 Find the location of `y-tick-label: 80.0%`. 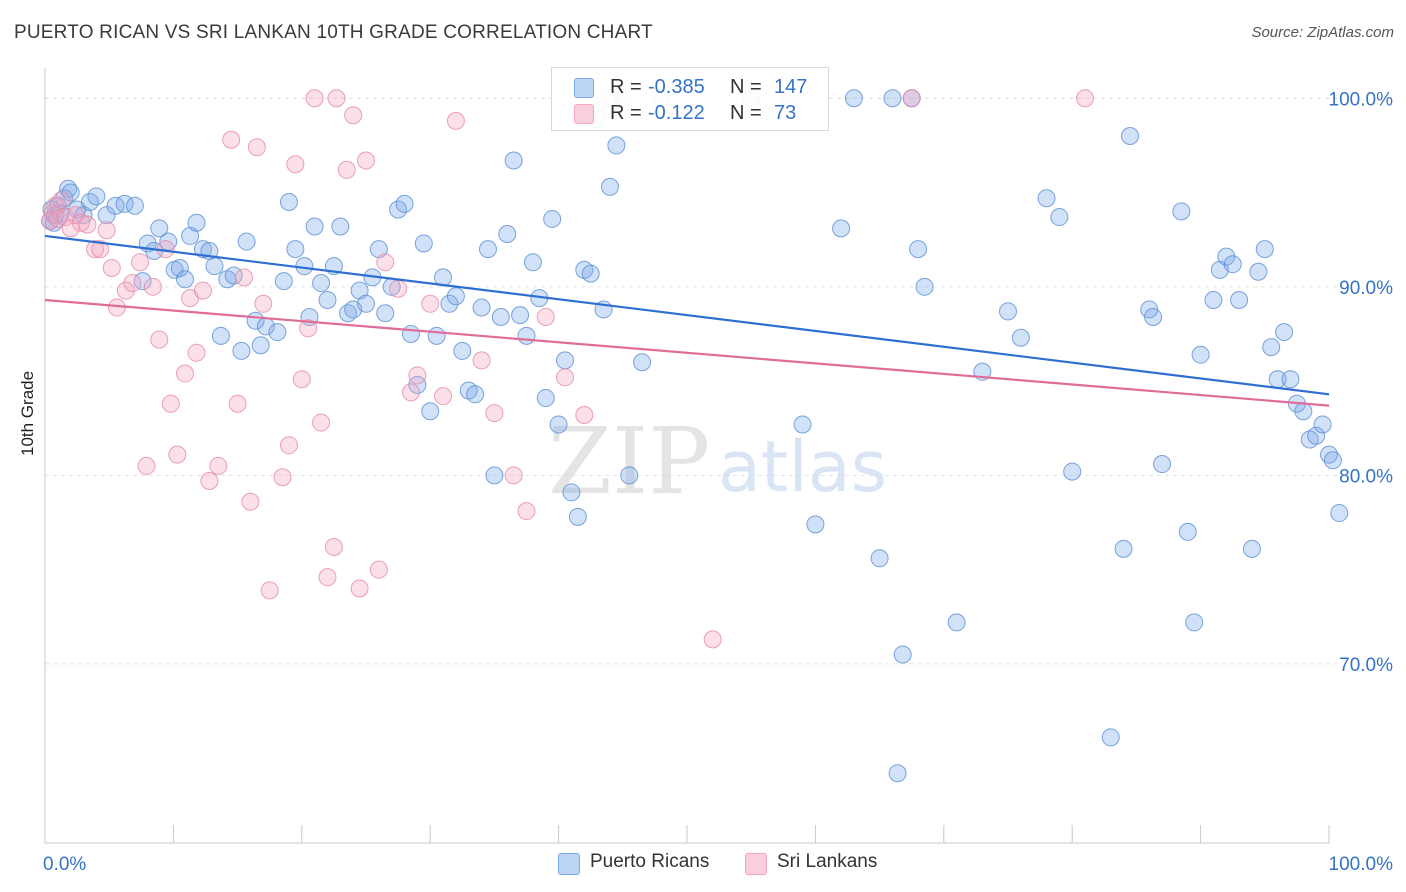

y-tick-label: 80.0% is located at coordinates (1366, 476).